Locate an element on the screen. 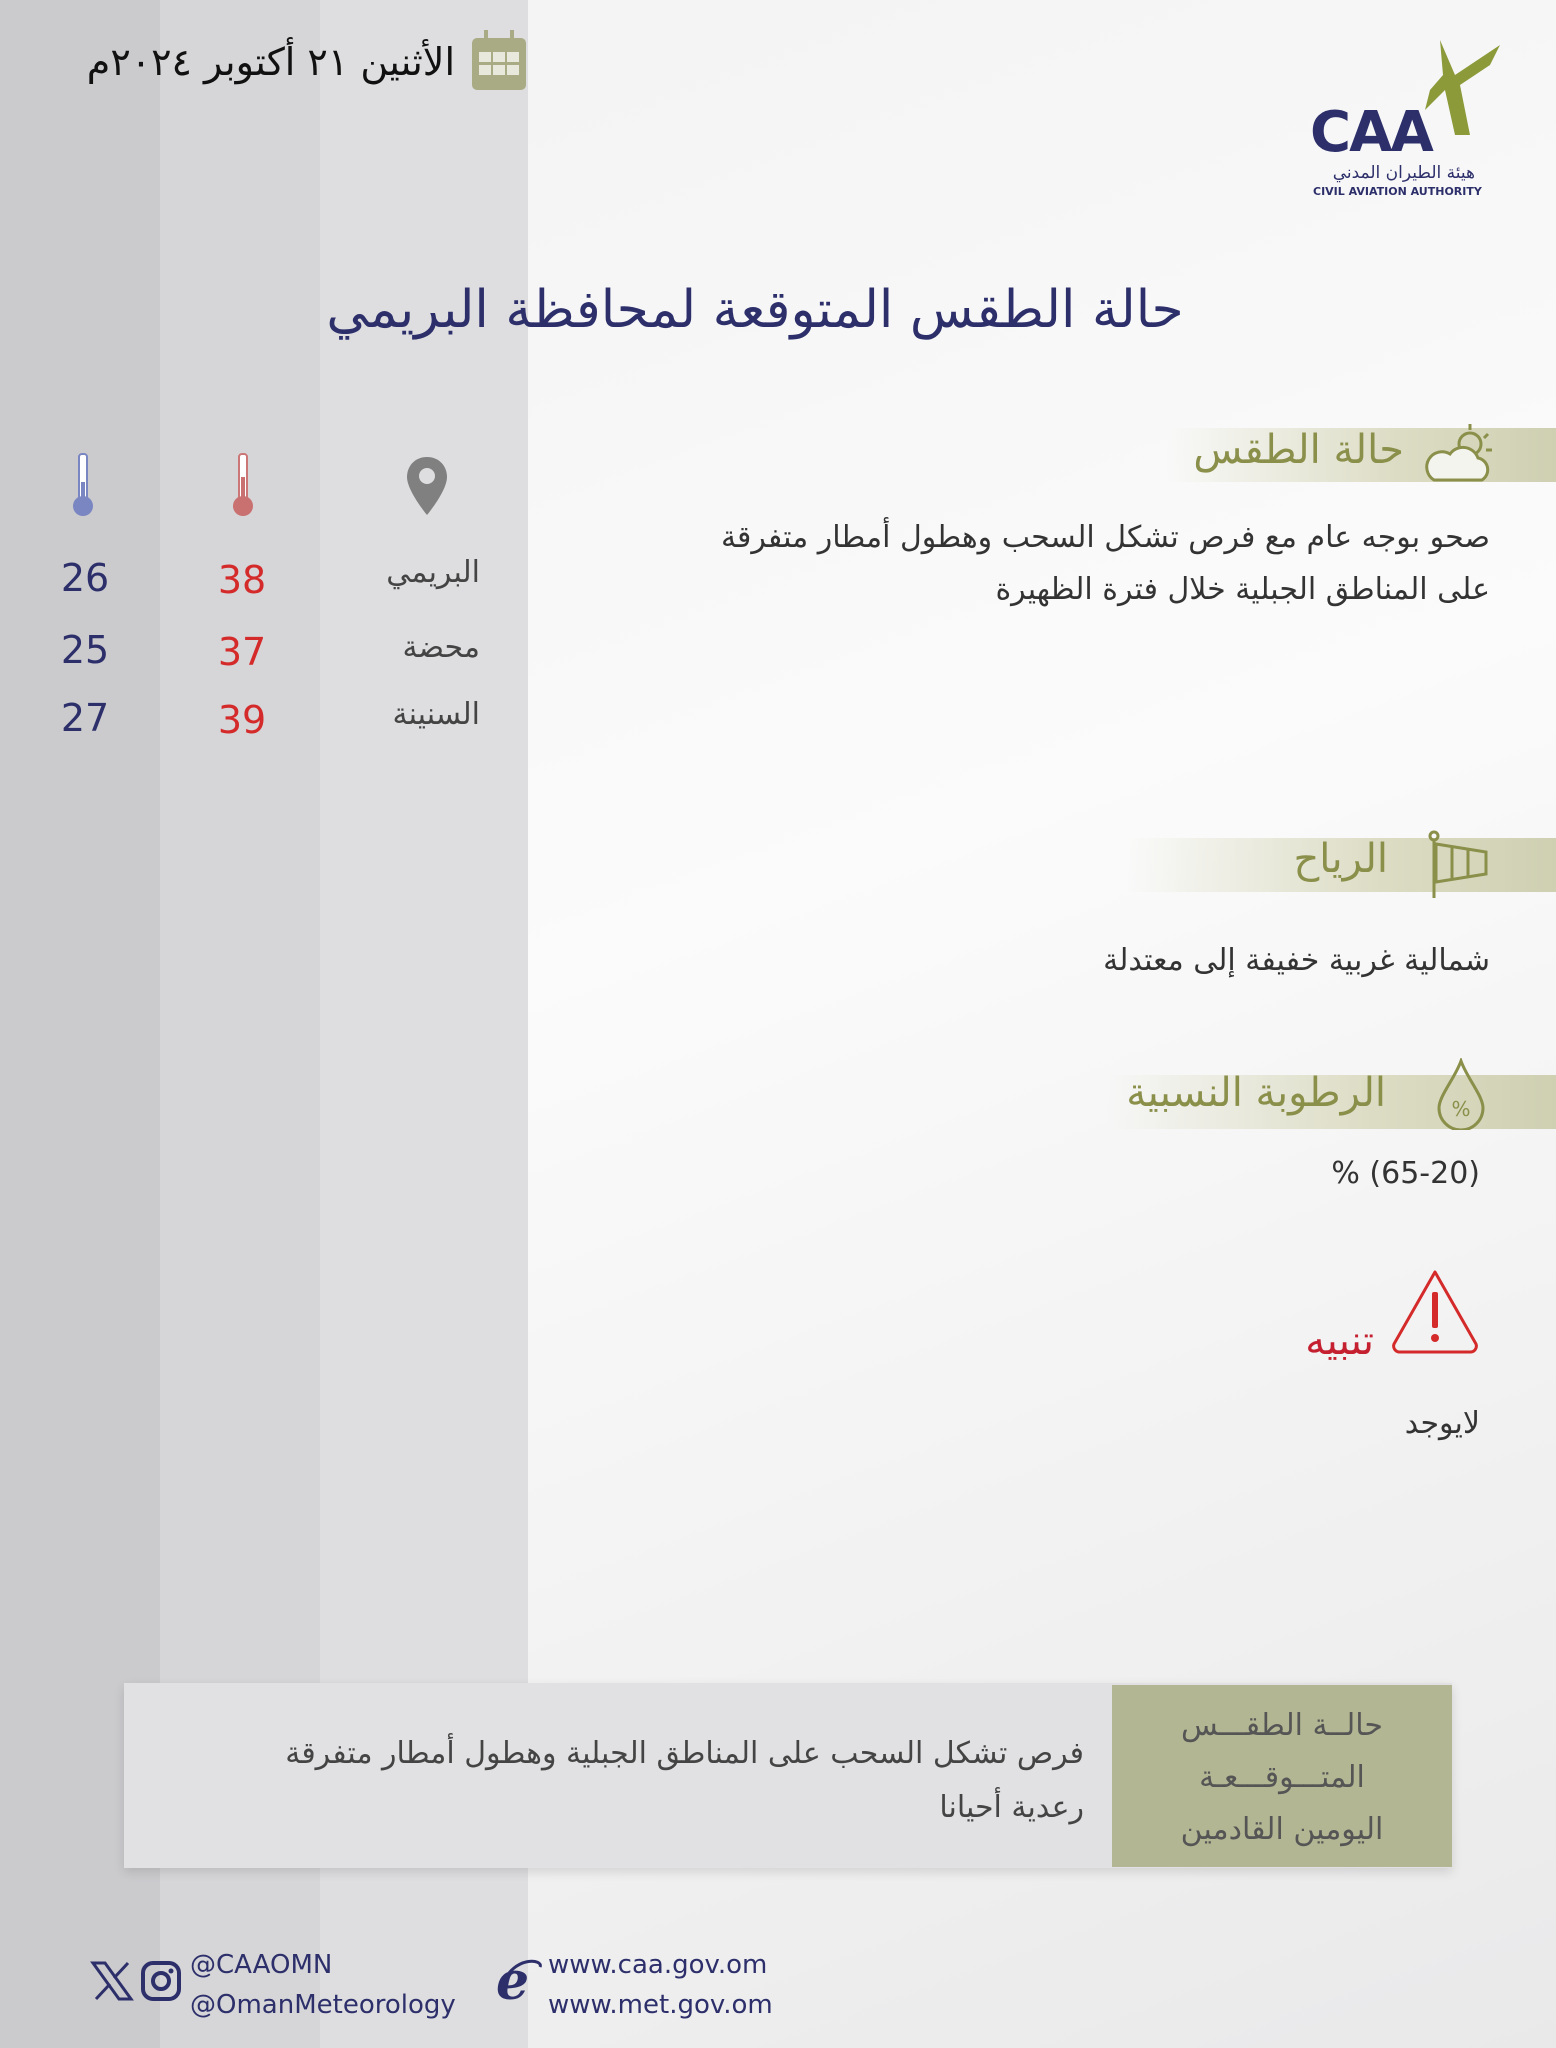 Image resolution: width=1556 pixels, height=2048 pixels. station-name: محضة is located at coordinates (441, 647).